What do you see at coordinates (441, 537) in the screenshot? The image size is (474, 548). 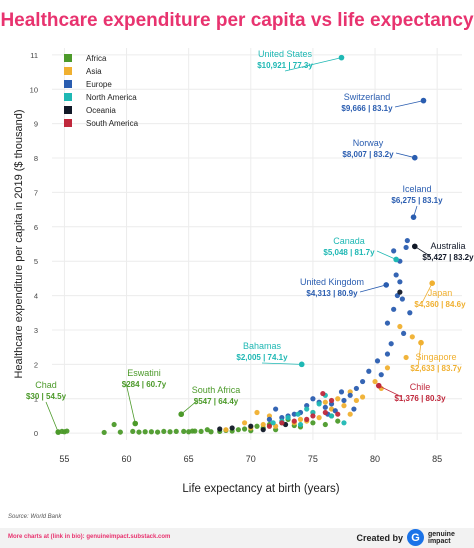 I see `brand-name: genuine impact` at bounding box center [441, 537].